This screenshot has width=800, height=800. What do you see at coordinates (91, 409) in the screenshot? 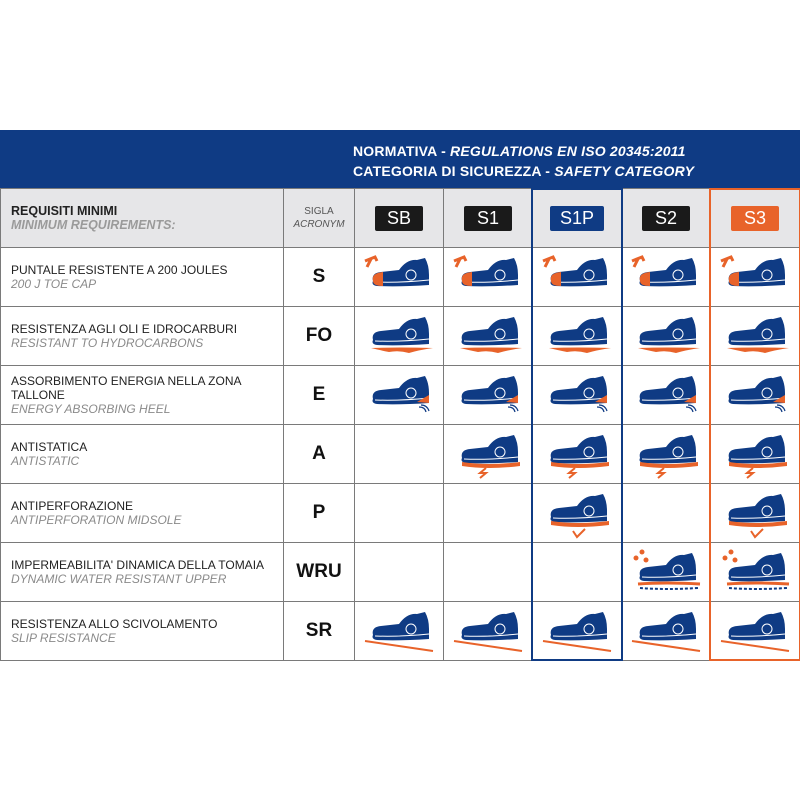
I see `requirement-en: ENERGY ABSORBING HEEL` at bounding box center [91, 409].